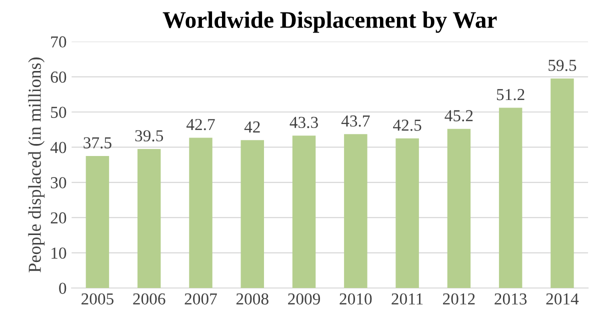 The width and height of the screenshot is (597, 320). I want to click on data-label: 42.5, so click(407, 125).